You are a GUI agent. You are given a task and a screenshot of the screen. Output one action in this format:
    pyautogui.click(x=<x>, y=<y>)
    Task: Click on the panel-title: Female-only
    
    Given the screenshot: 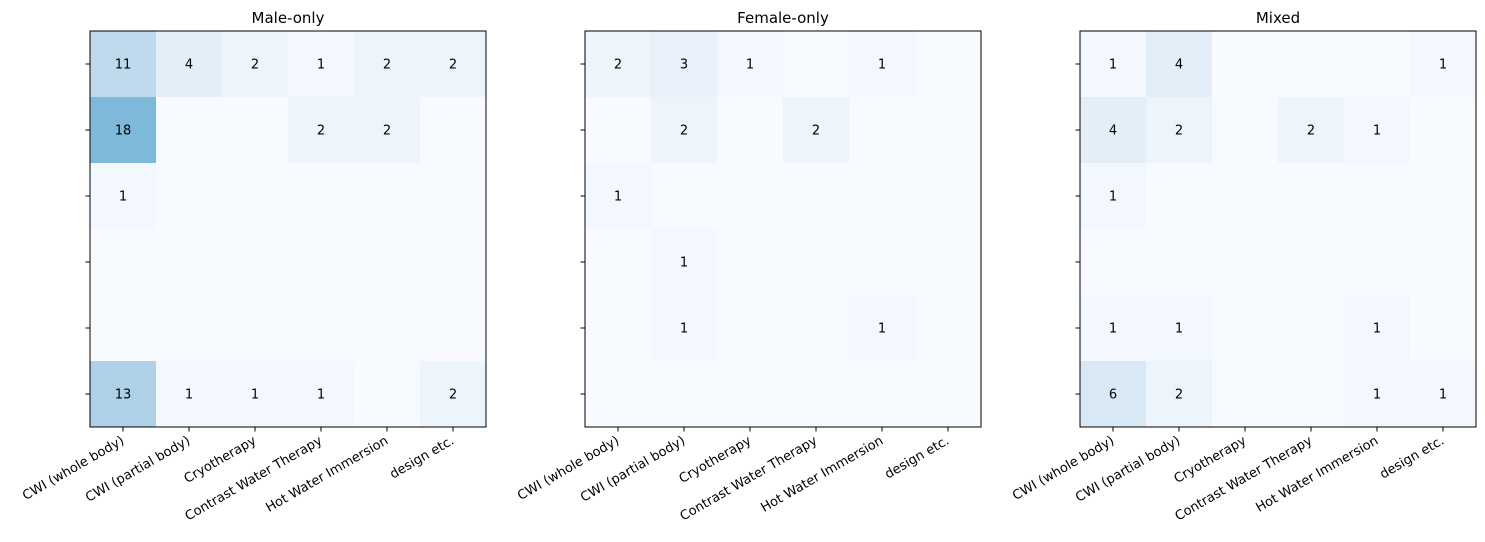 What is the action you would take?
    pyautogui.click(x=783, y=18)
    